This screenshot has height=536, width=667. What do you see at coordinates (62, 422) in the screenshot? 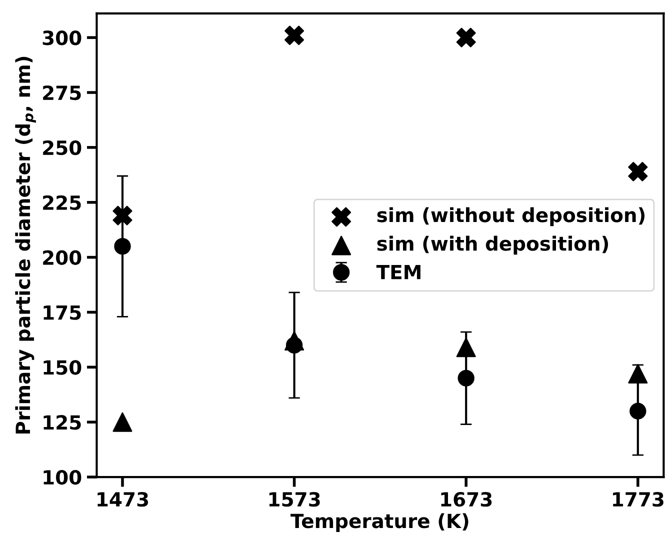
I see `y-tick-label: 125` at bounding box center [62, 422].